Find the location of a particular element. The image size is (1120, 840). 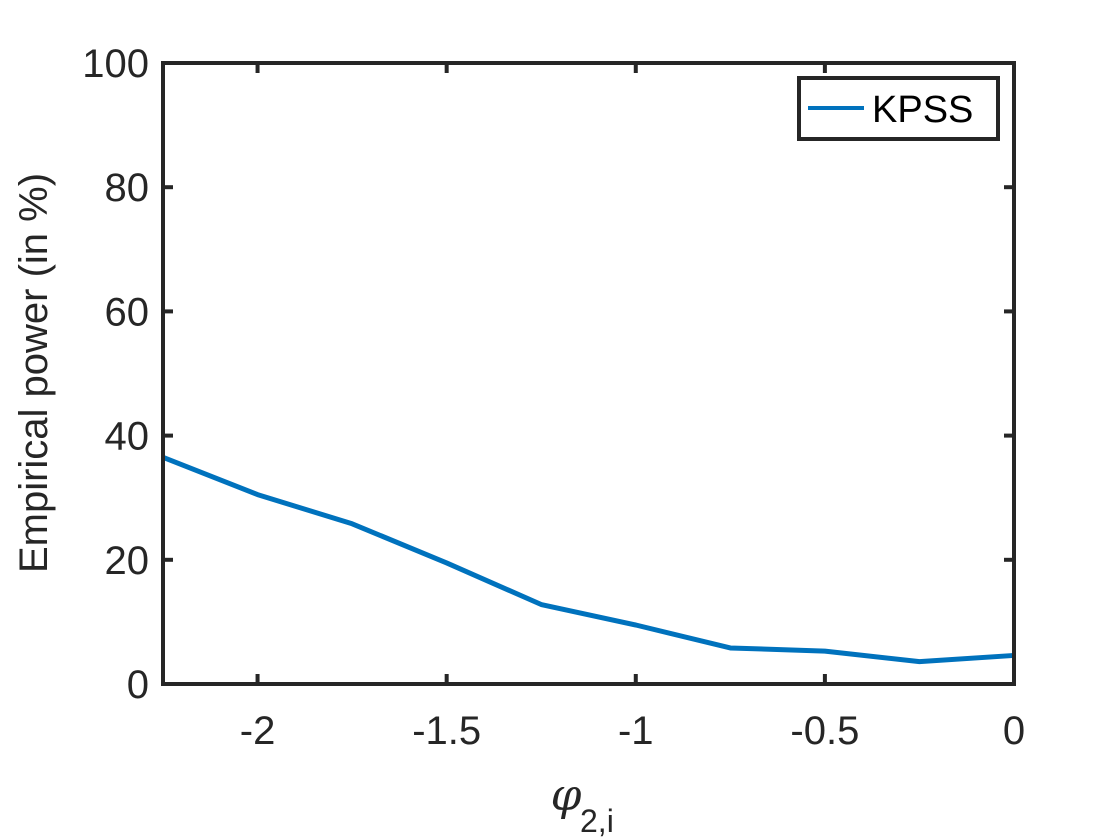

x-axis-label-symbol: φ is located at coordinates (566, 795).